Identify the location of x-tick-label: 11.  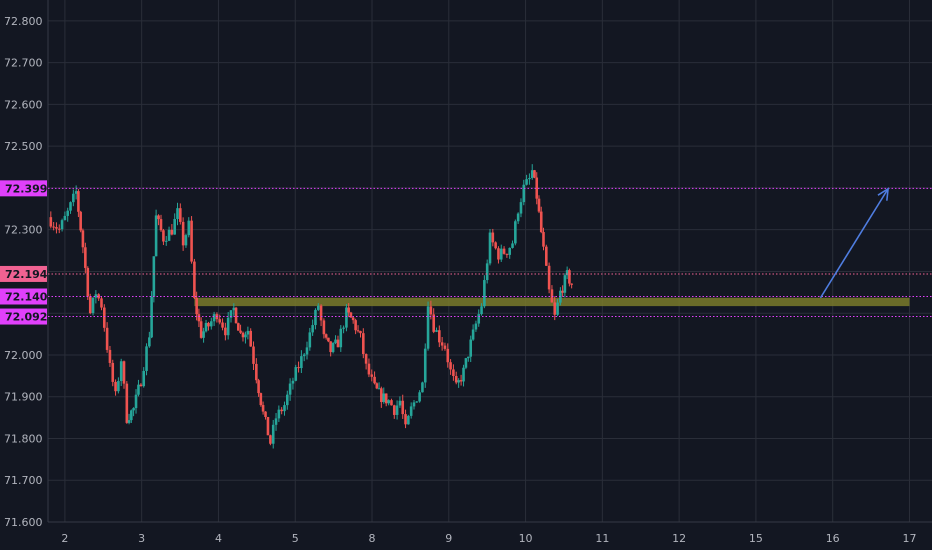
(602, 538).